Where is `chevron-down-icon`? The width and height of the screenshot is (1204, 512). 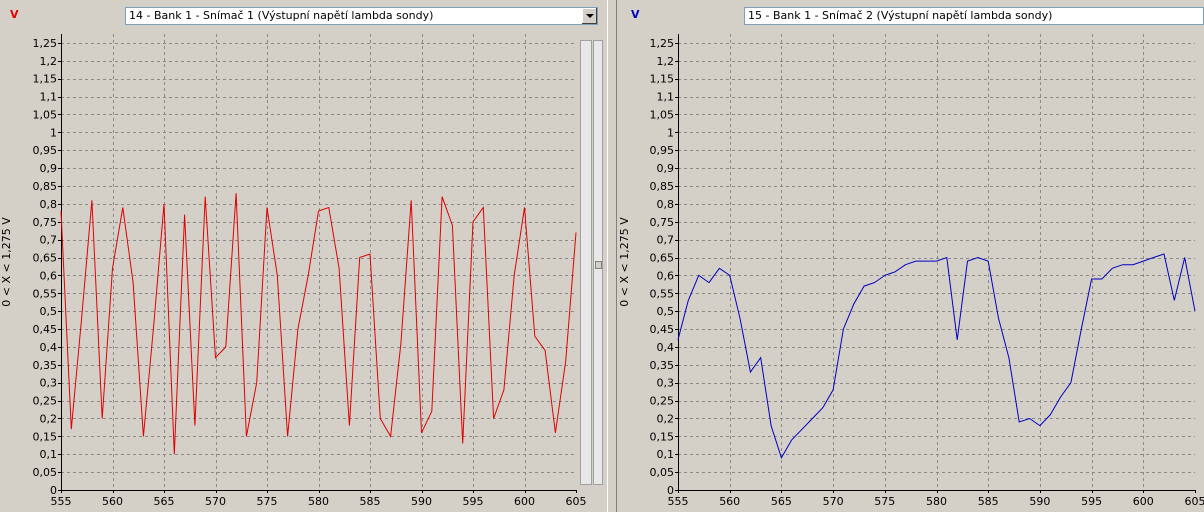 chevron-down-icon is located at coordinates (589, 16).